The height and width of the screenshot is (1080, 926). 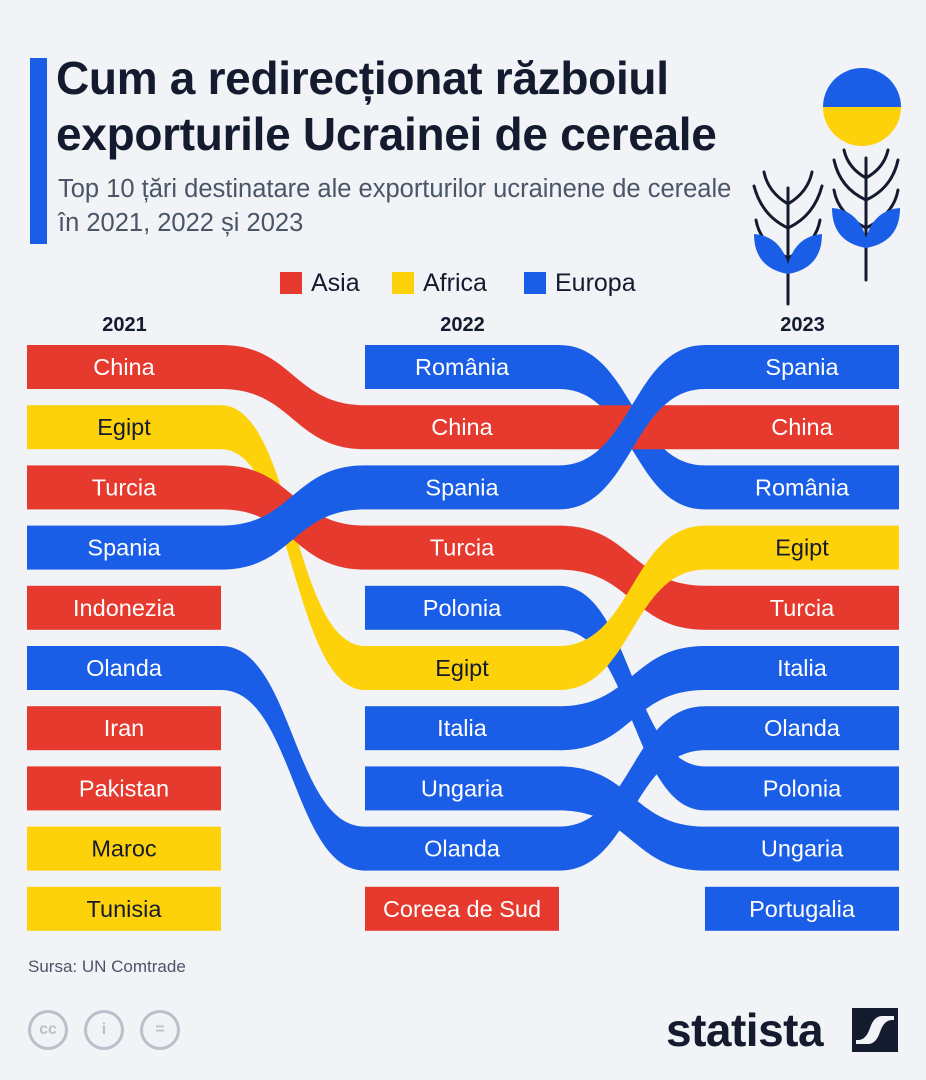 I want to click on rank-box-2023-5: Turcia, so click(x=802, y=607).